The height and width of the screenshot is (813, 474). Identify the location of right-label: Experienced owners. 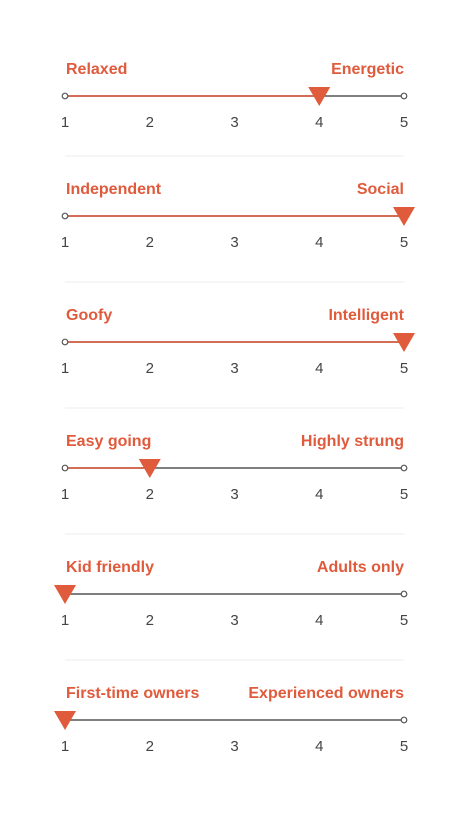
(326, 693).